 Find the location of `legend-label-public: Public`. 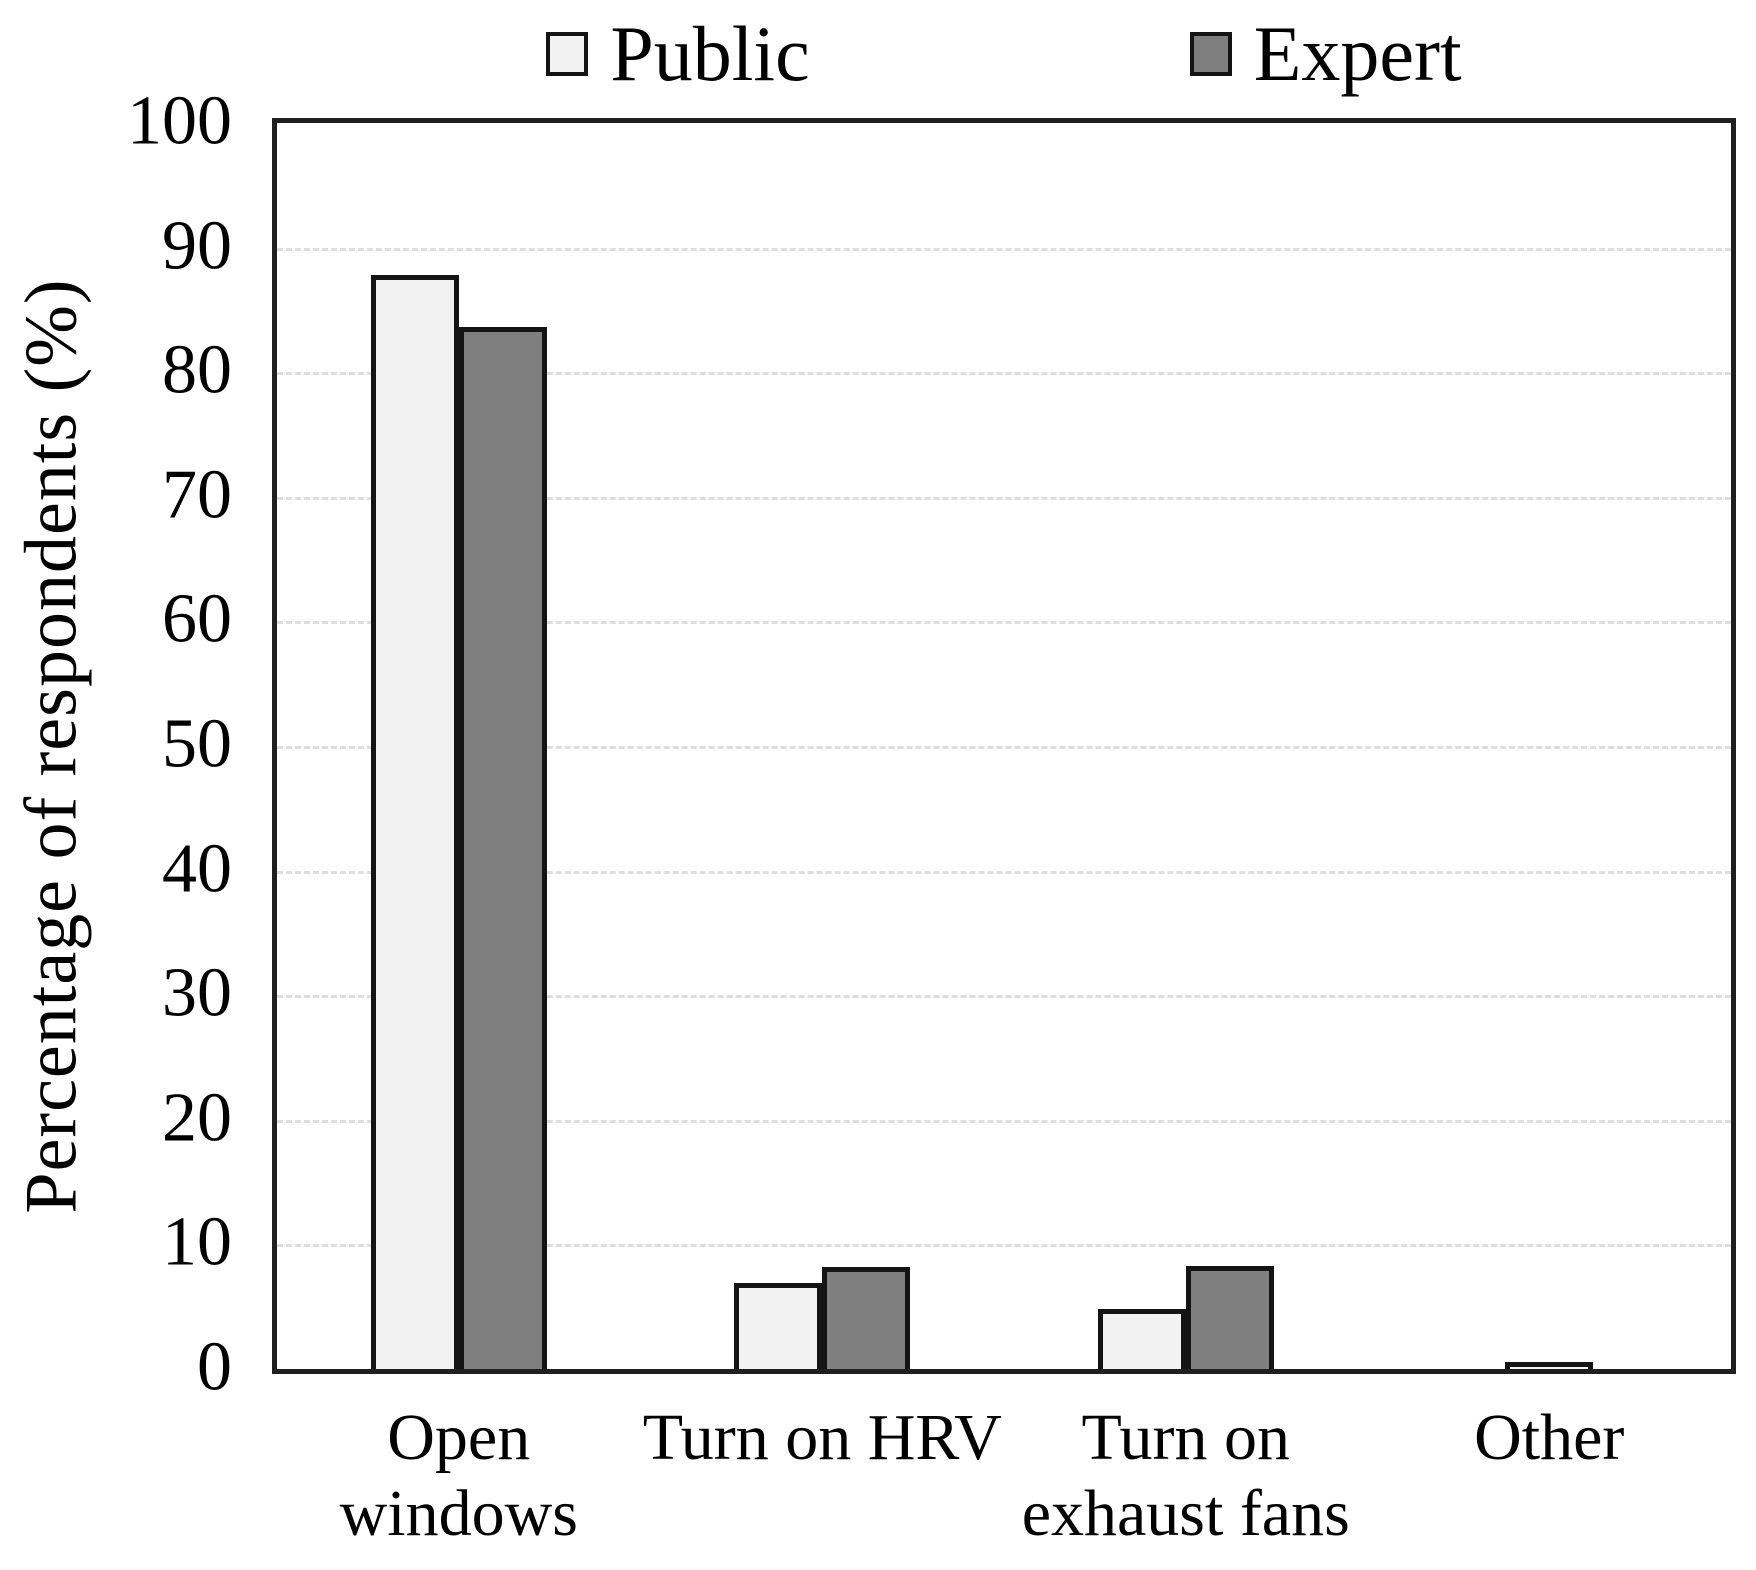

legend-label-public: Public is located at coordinates (710, 53).